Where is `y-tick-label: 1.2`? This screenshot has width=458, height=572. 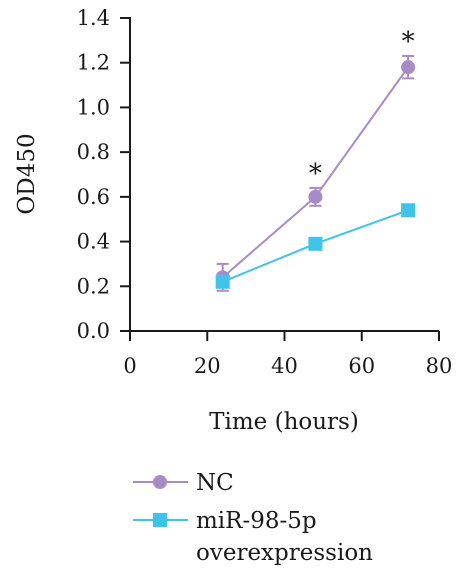
y-tick-label: 1.2 is located at coordinates (93, 63).